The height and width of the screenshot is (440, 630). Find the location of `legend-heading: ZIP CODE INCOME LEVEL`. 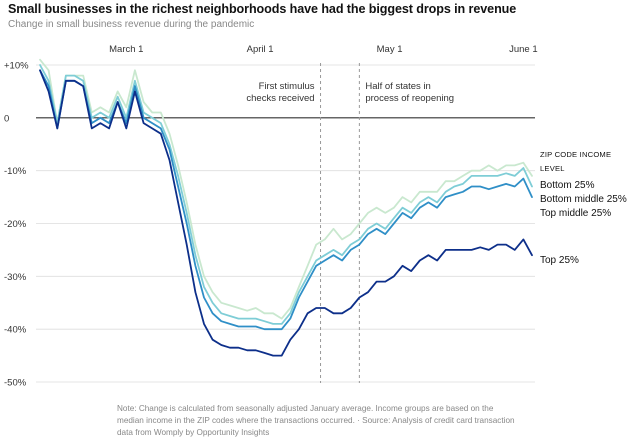

legend-heading: ZIP CODE INCOME LEVEL is located at coordinates (576, 161).